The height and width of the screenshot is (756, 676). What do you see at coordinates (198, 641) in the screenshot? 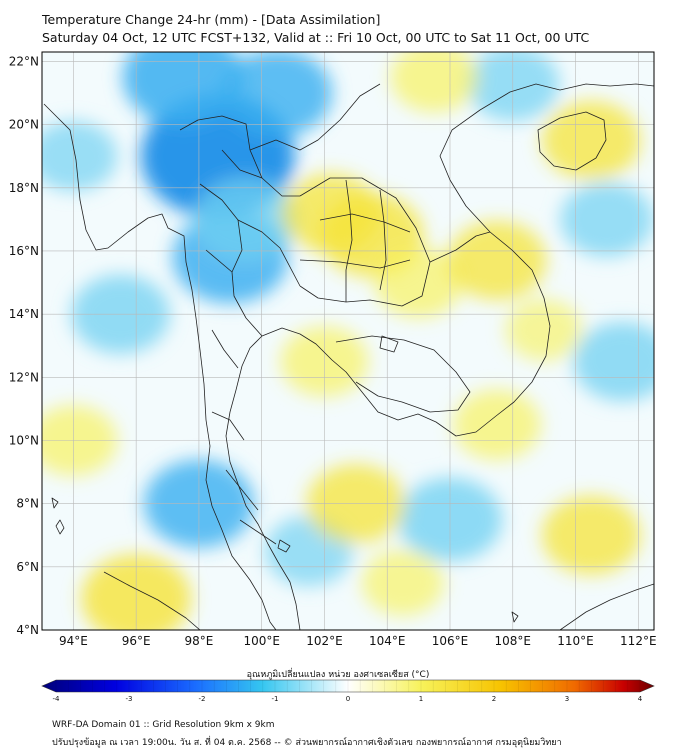
I see `lon-tick-label: 98°E` at bounding box center [198, 641].